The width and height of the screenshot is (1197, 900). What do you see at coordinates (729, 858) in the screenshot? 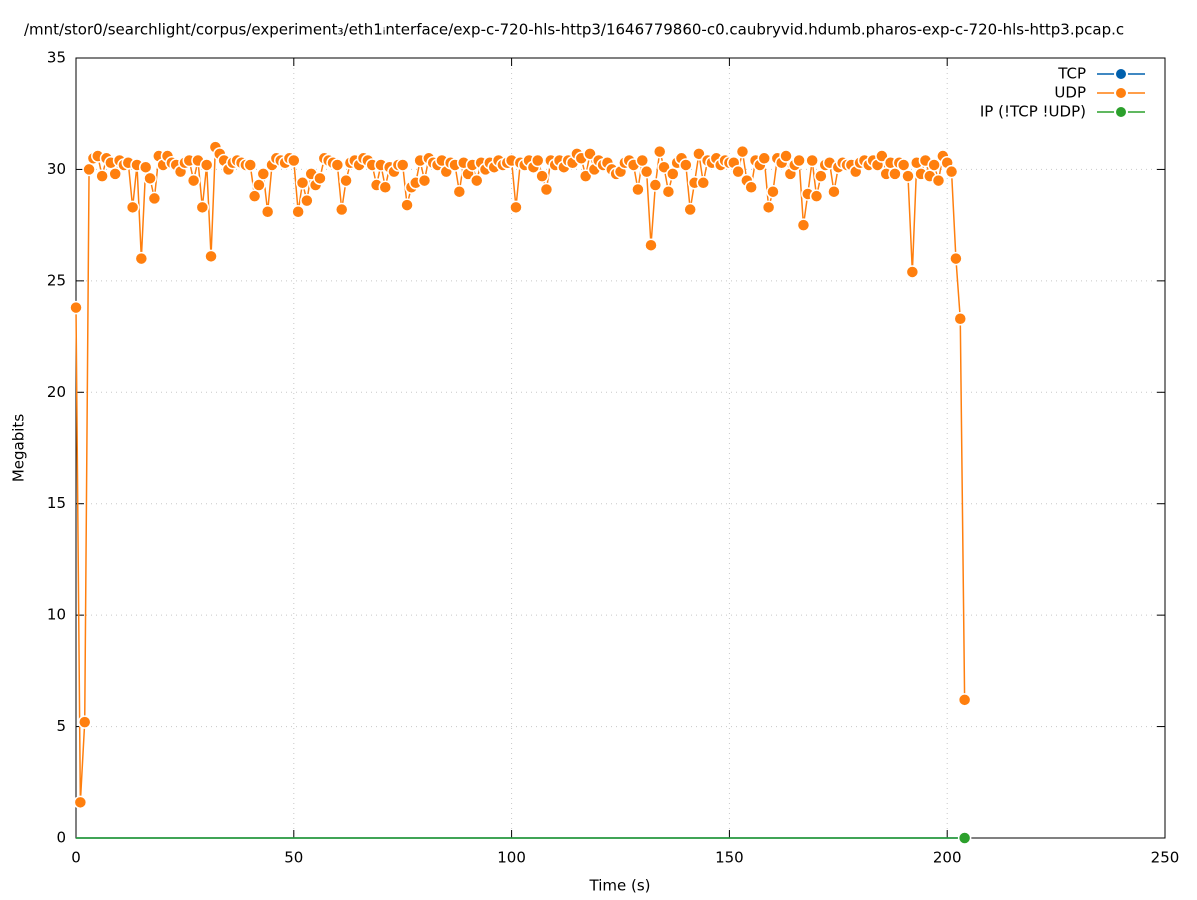
I see `x-tick-label: 150` at bounding box center [729, 858].